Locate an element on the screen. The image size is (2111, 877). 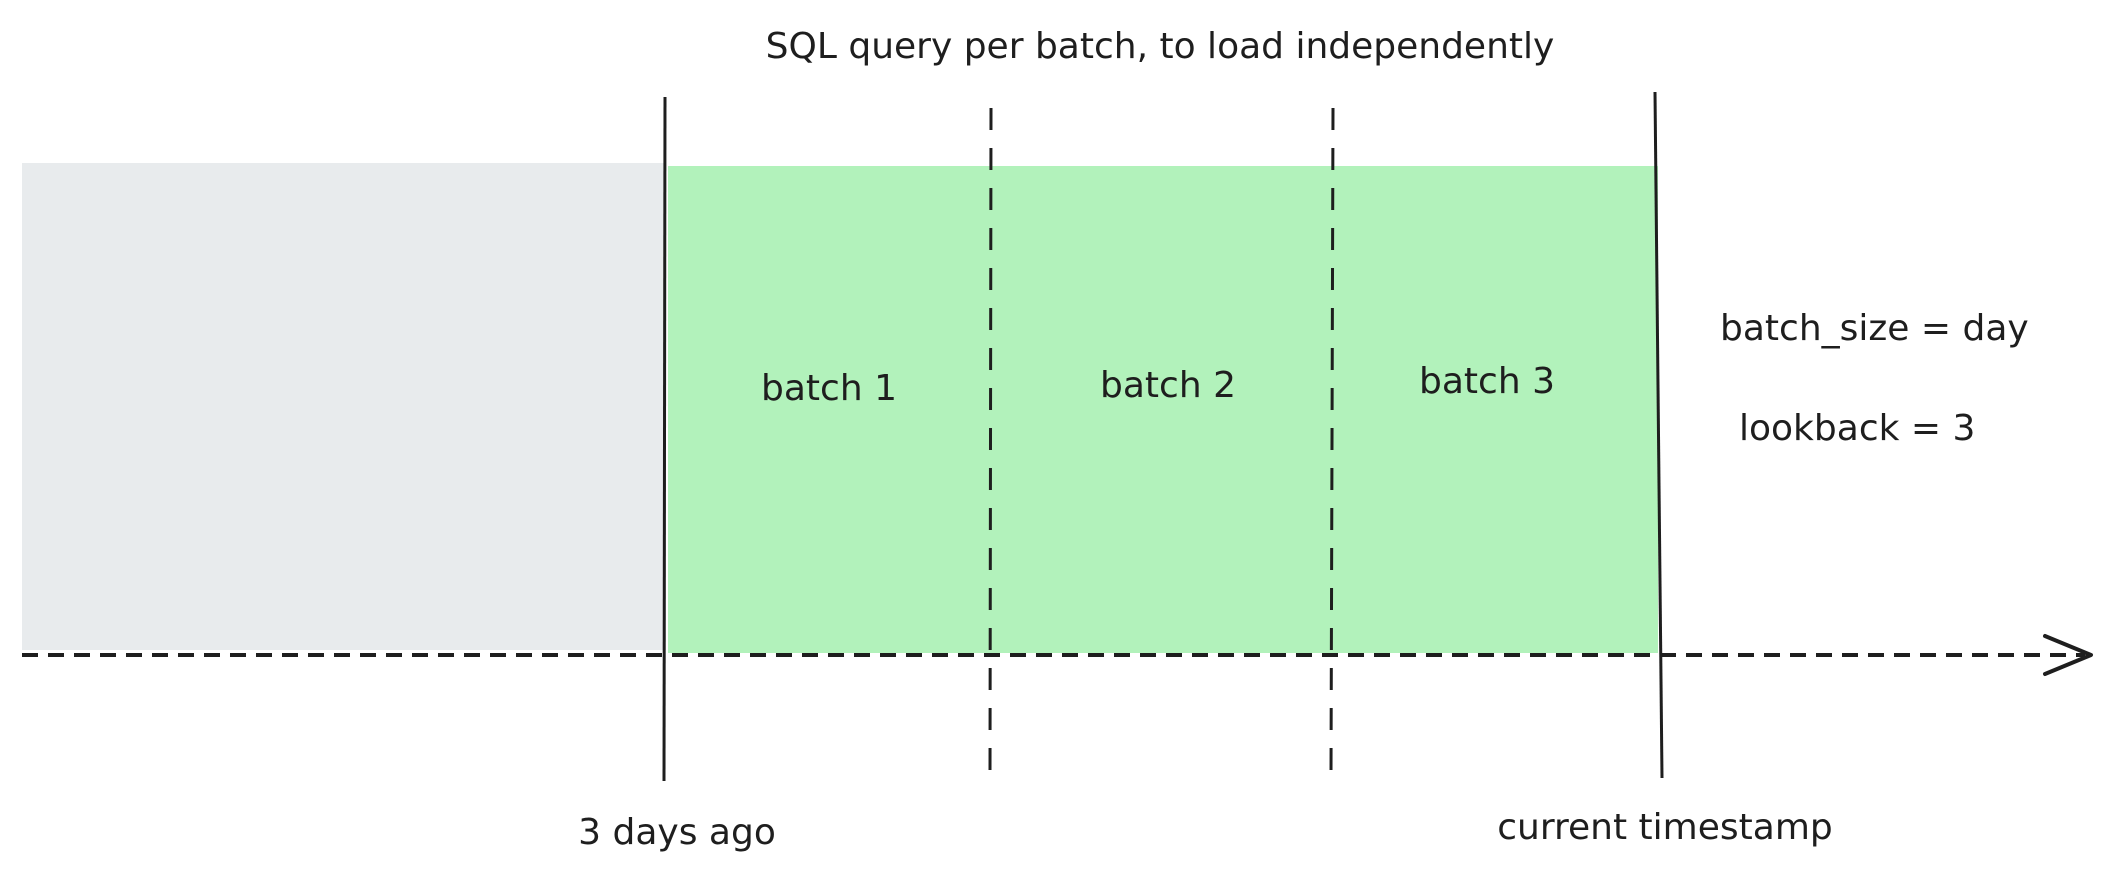
batch-label-3: batch 3 is located at coordinates (1487, 381).